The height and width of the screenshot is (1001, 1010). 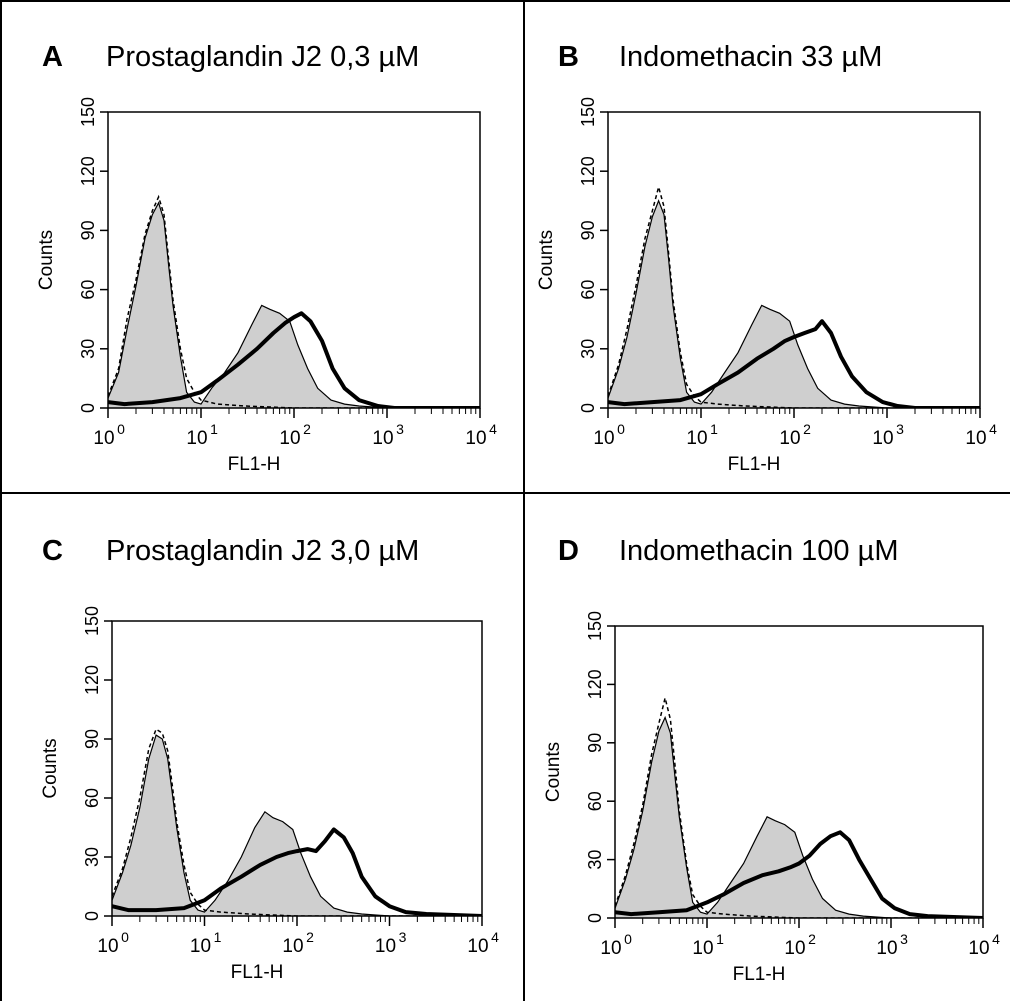 I want to click on panel-letter: C, so click(x=52, y=551).